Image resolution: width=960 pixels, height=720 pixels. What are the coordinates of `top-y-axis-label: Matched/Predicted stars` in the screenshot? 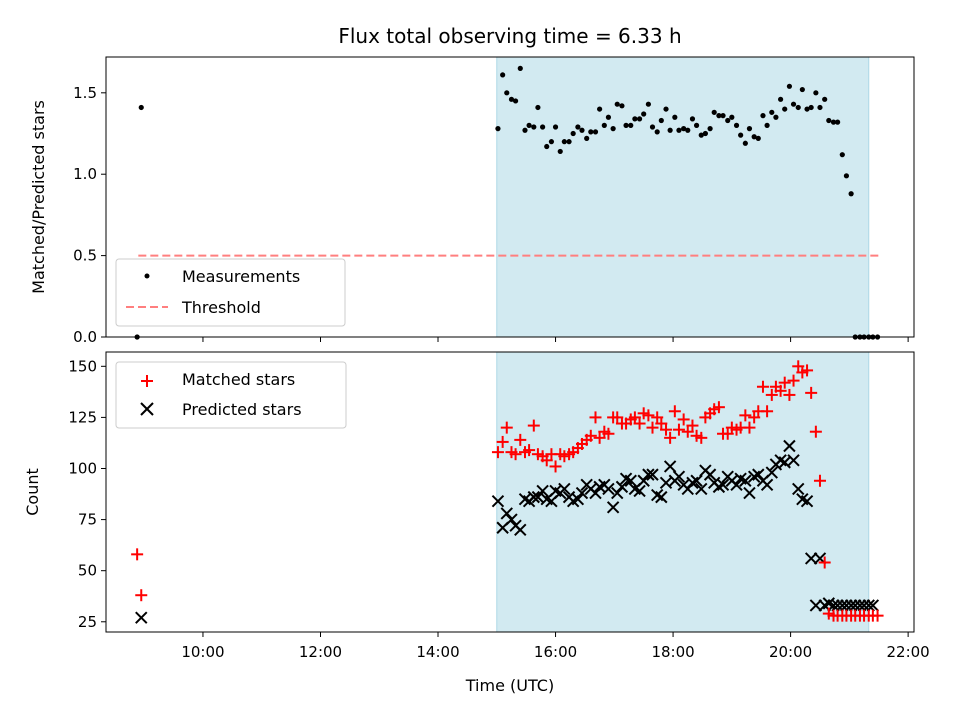 It's located at (38, 197).